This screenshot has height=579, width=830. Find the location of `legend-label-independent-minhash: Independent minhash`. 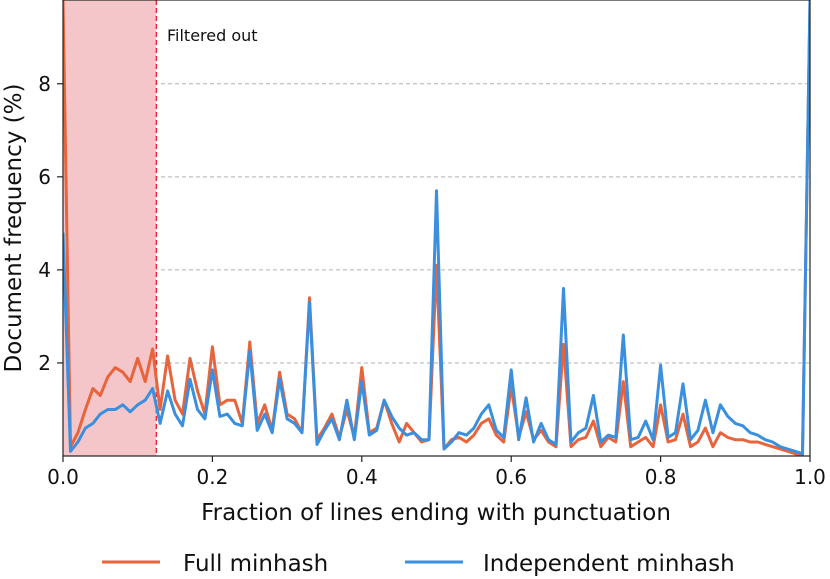

legend-label-independent-minhash: Independent minhash is located at coordinates (609, 564).